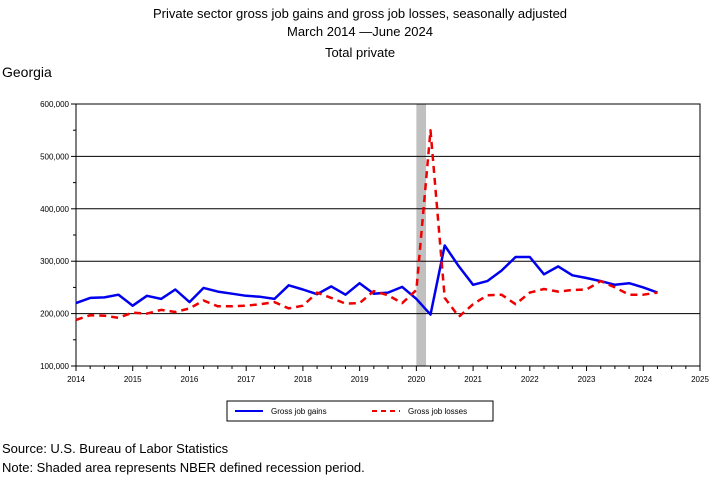 The image size is (720, 480). What do you see at coordinates (190, 379) in the screenshot?
I see `x-tick-label: 2016` at bounding box center [190, 379].